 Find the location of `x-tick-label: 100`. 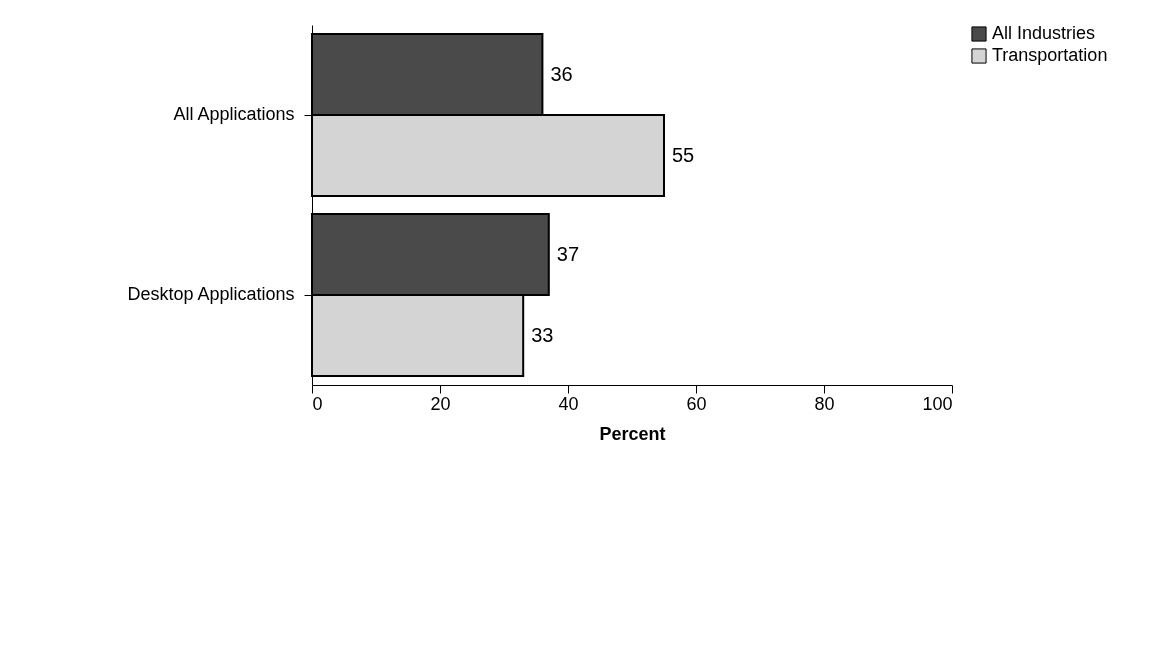

x-tick-label: 100 is located at coordinates (937, 403).